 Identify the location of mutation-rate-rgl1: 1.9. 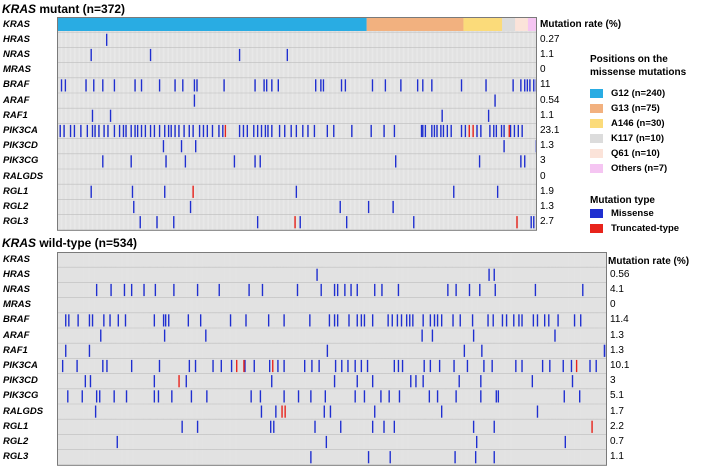
(547, 191).